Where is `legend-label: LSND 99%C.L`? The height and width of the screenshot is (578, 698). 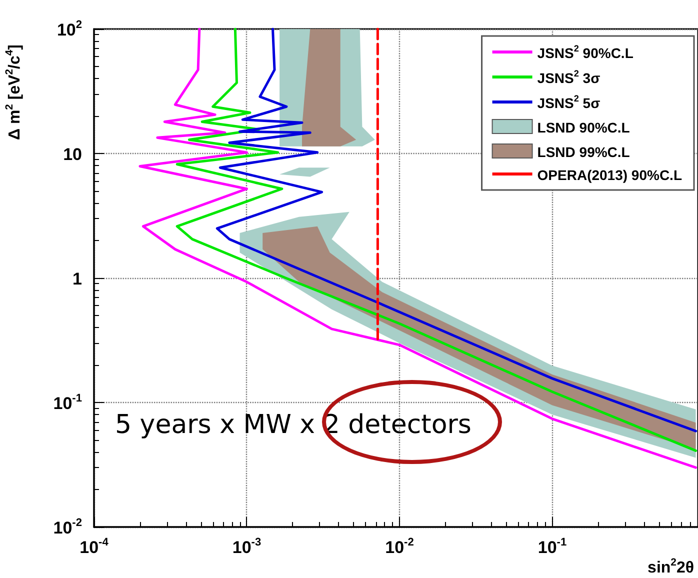
legend-label: LSND 99%C.L is located at coordinates (583, 152).